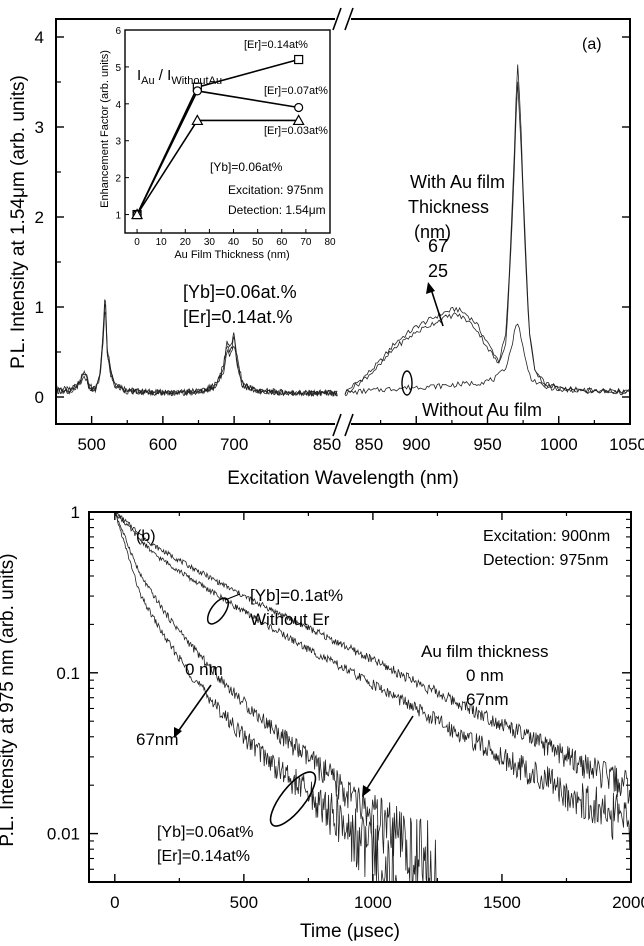 Image resolution: width=644 pixels, height=946 pixels. Describe the element at coordinates (240, 292) in the screenshot. I see `annotation-yb: [Yb]=0.06at.%` at that location.